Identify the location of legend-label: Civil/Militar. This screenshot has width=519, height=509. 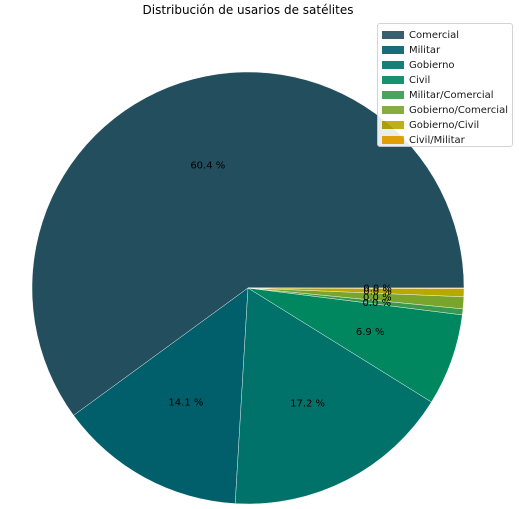
(437, 140).